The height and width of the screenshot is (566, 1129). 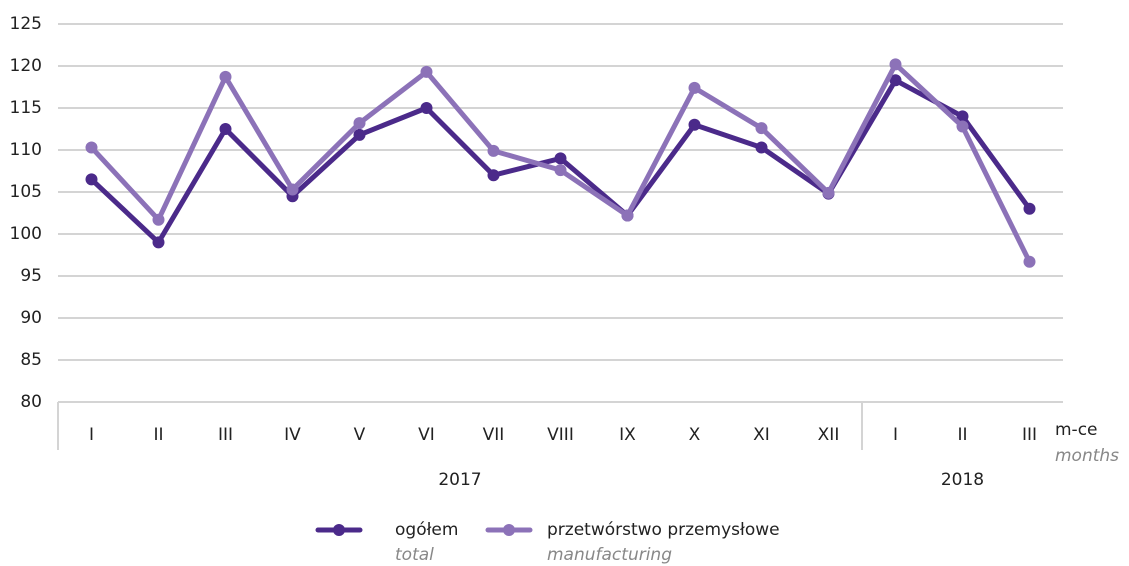 What do you see at coordinates (426, 435) in the screenshot?
I see `x-tick-label: VI` at bounding box center [426, 435].